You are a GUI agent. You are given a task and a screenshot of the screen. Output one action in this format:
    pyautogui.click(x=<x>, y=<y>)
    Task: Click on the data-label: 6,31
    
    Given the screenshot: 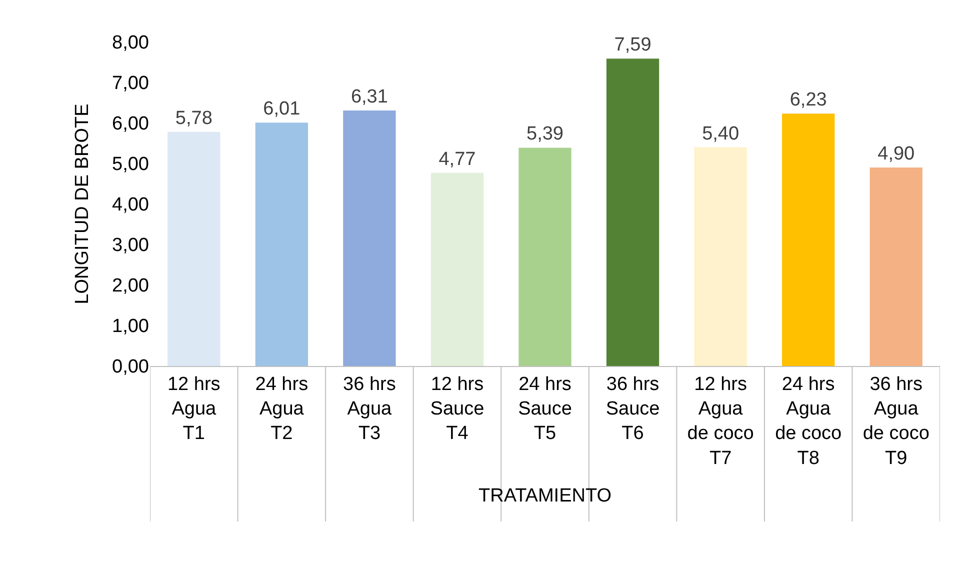 What is the action you would take?
    pyautogui.click(x=369, y=97)
    